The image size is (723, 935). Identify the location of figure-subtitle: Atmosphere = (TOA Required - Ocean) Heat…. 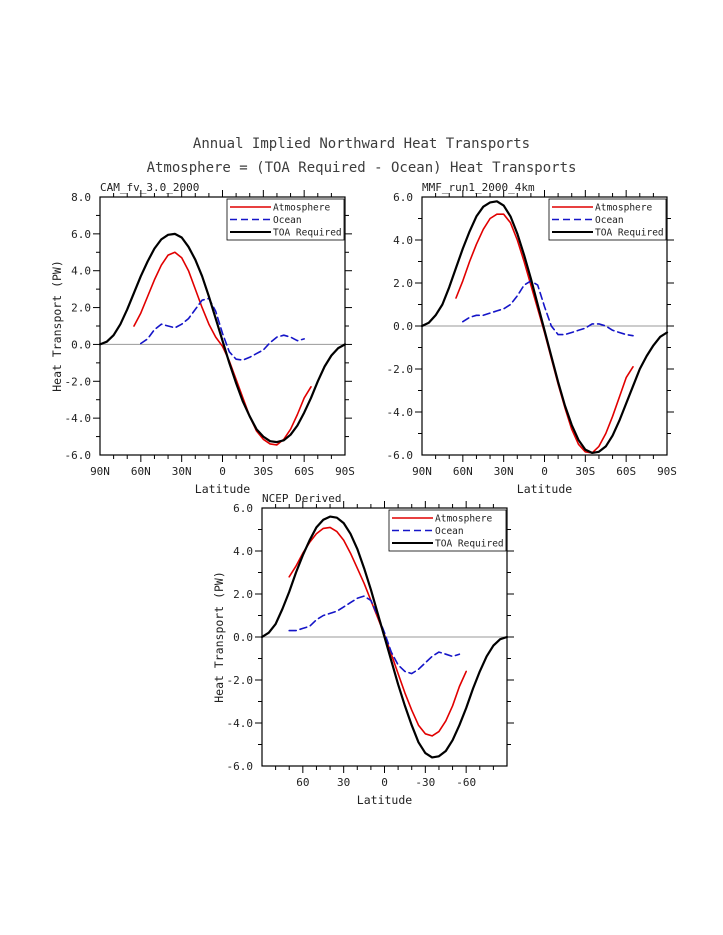
(361, 168).